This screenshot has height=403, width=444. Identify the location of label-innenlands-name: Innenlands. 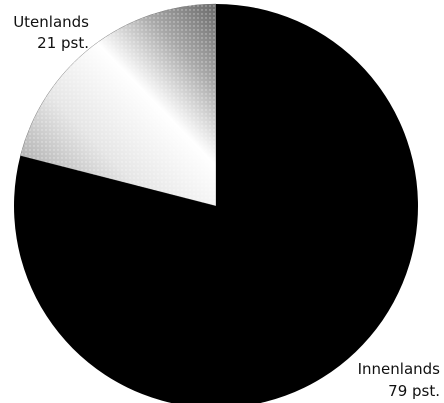
(399, 369).